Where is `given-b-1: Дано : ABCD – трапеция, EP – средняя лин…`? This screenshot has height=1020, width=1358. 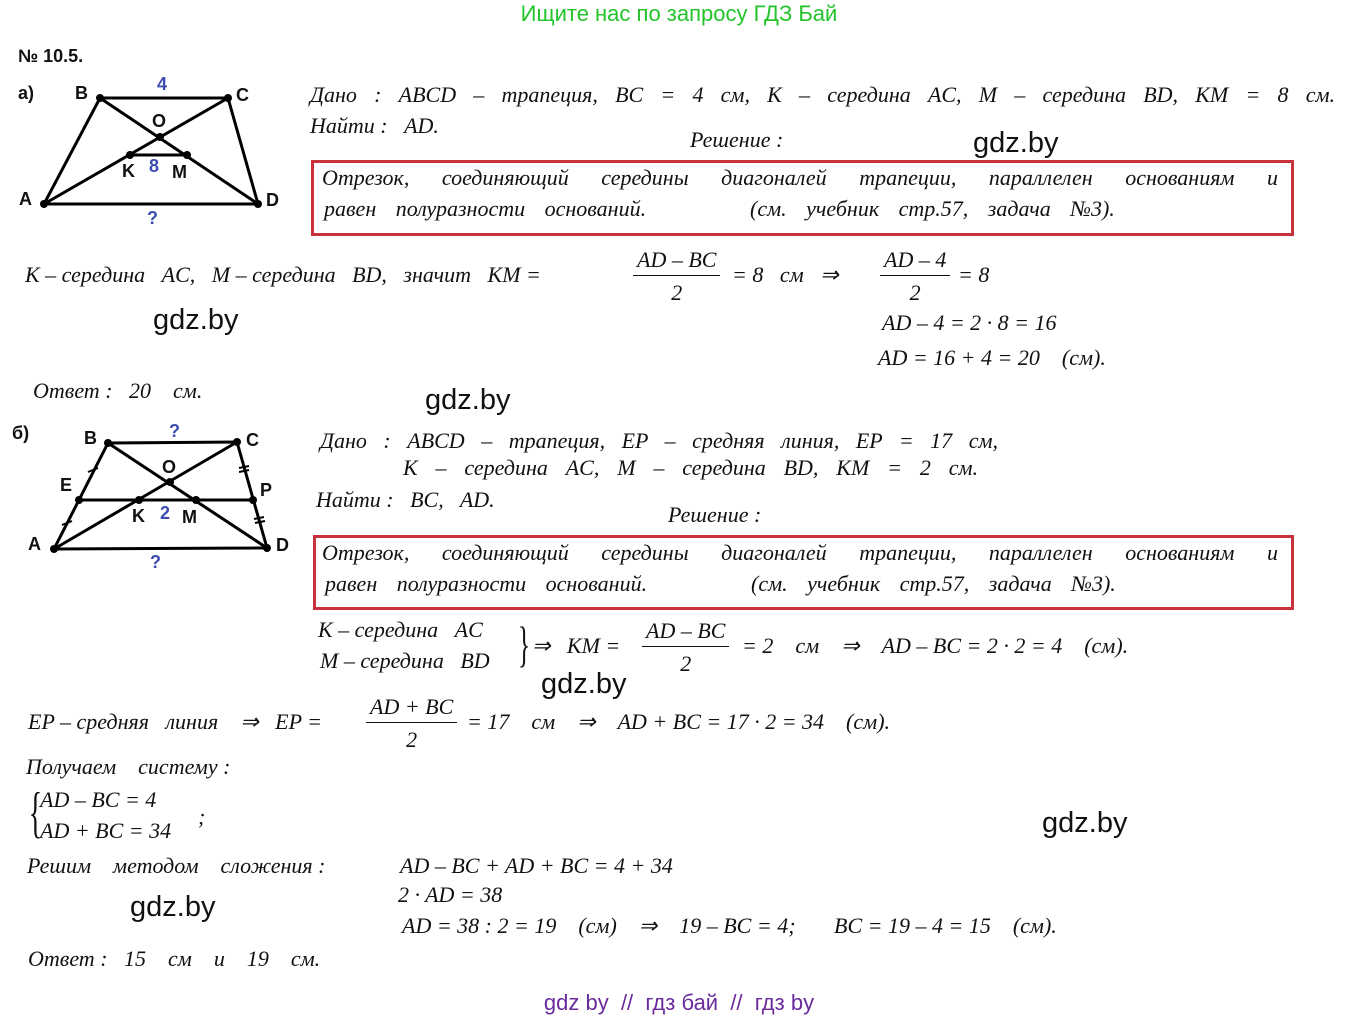 given-b-1: Дано : ABCD – трапеция, EP – средняя лин… is located at coordinates (659, 440).